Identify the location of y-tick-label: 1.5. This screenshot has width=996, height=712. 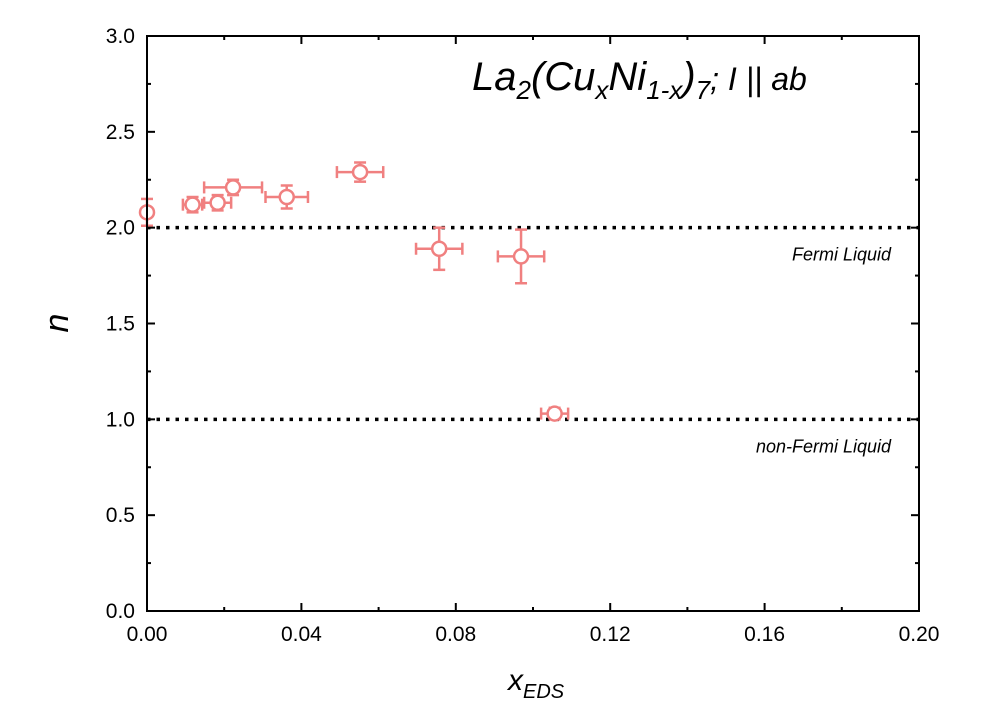
(120, 324).